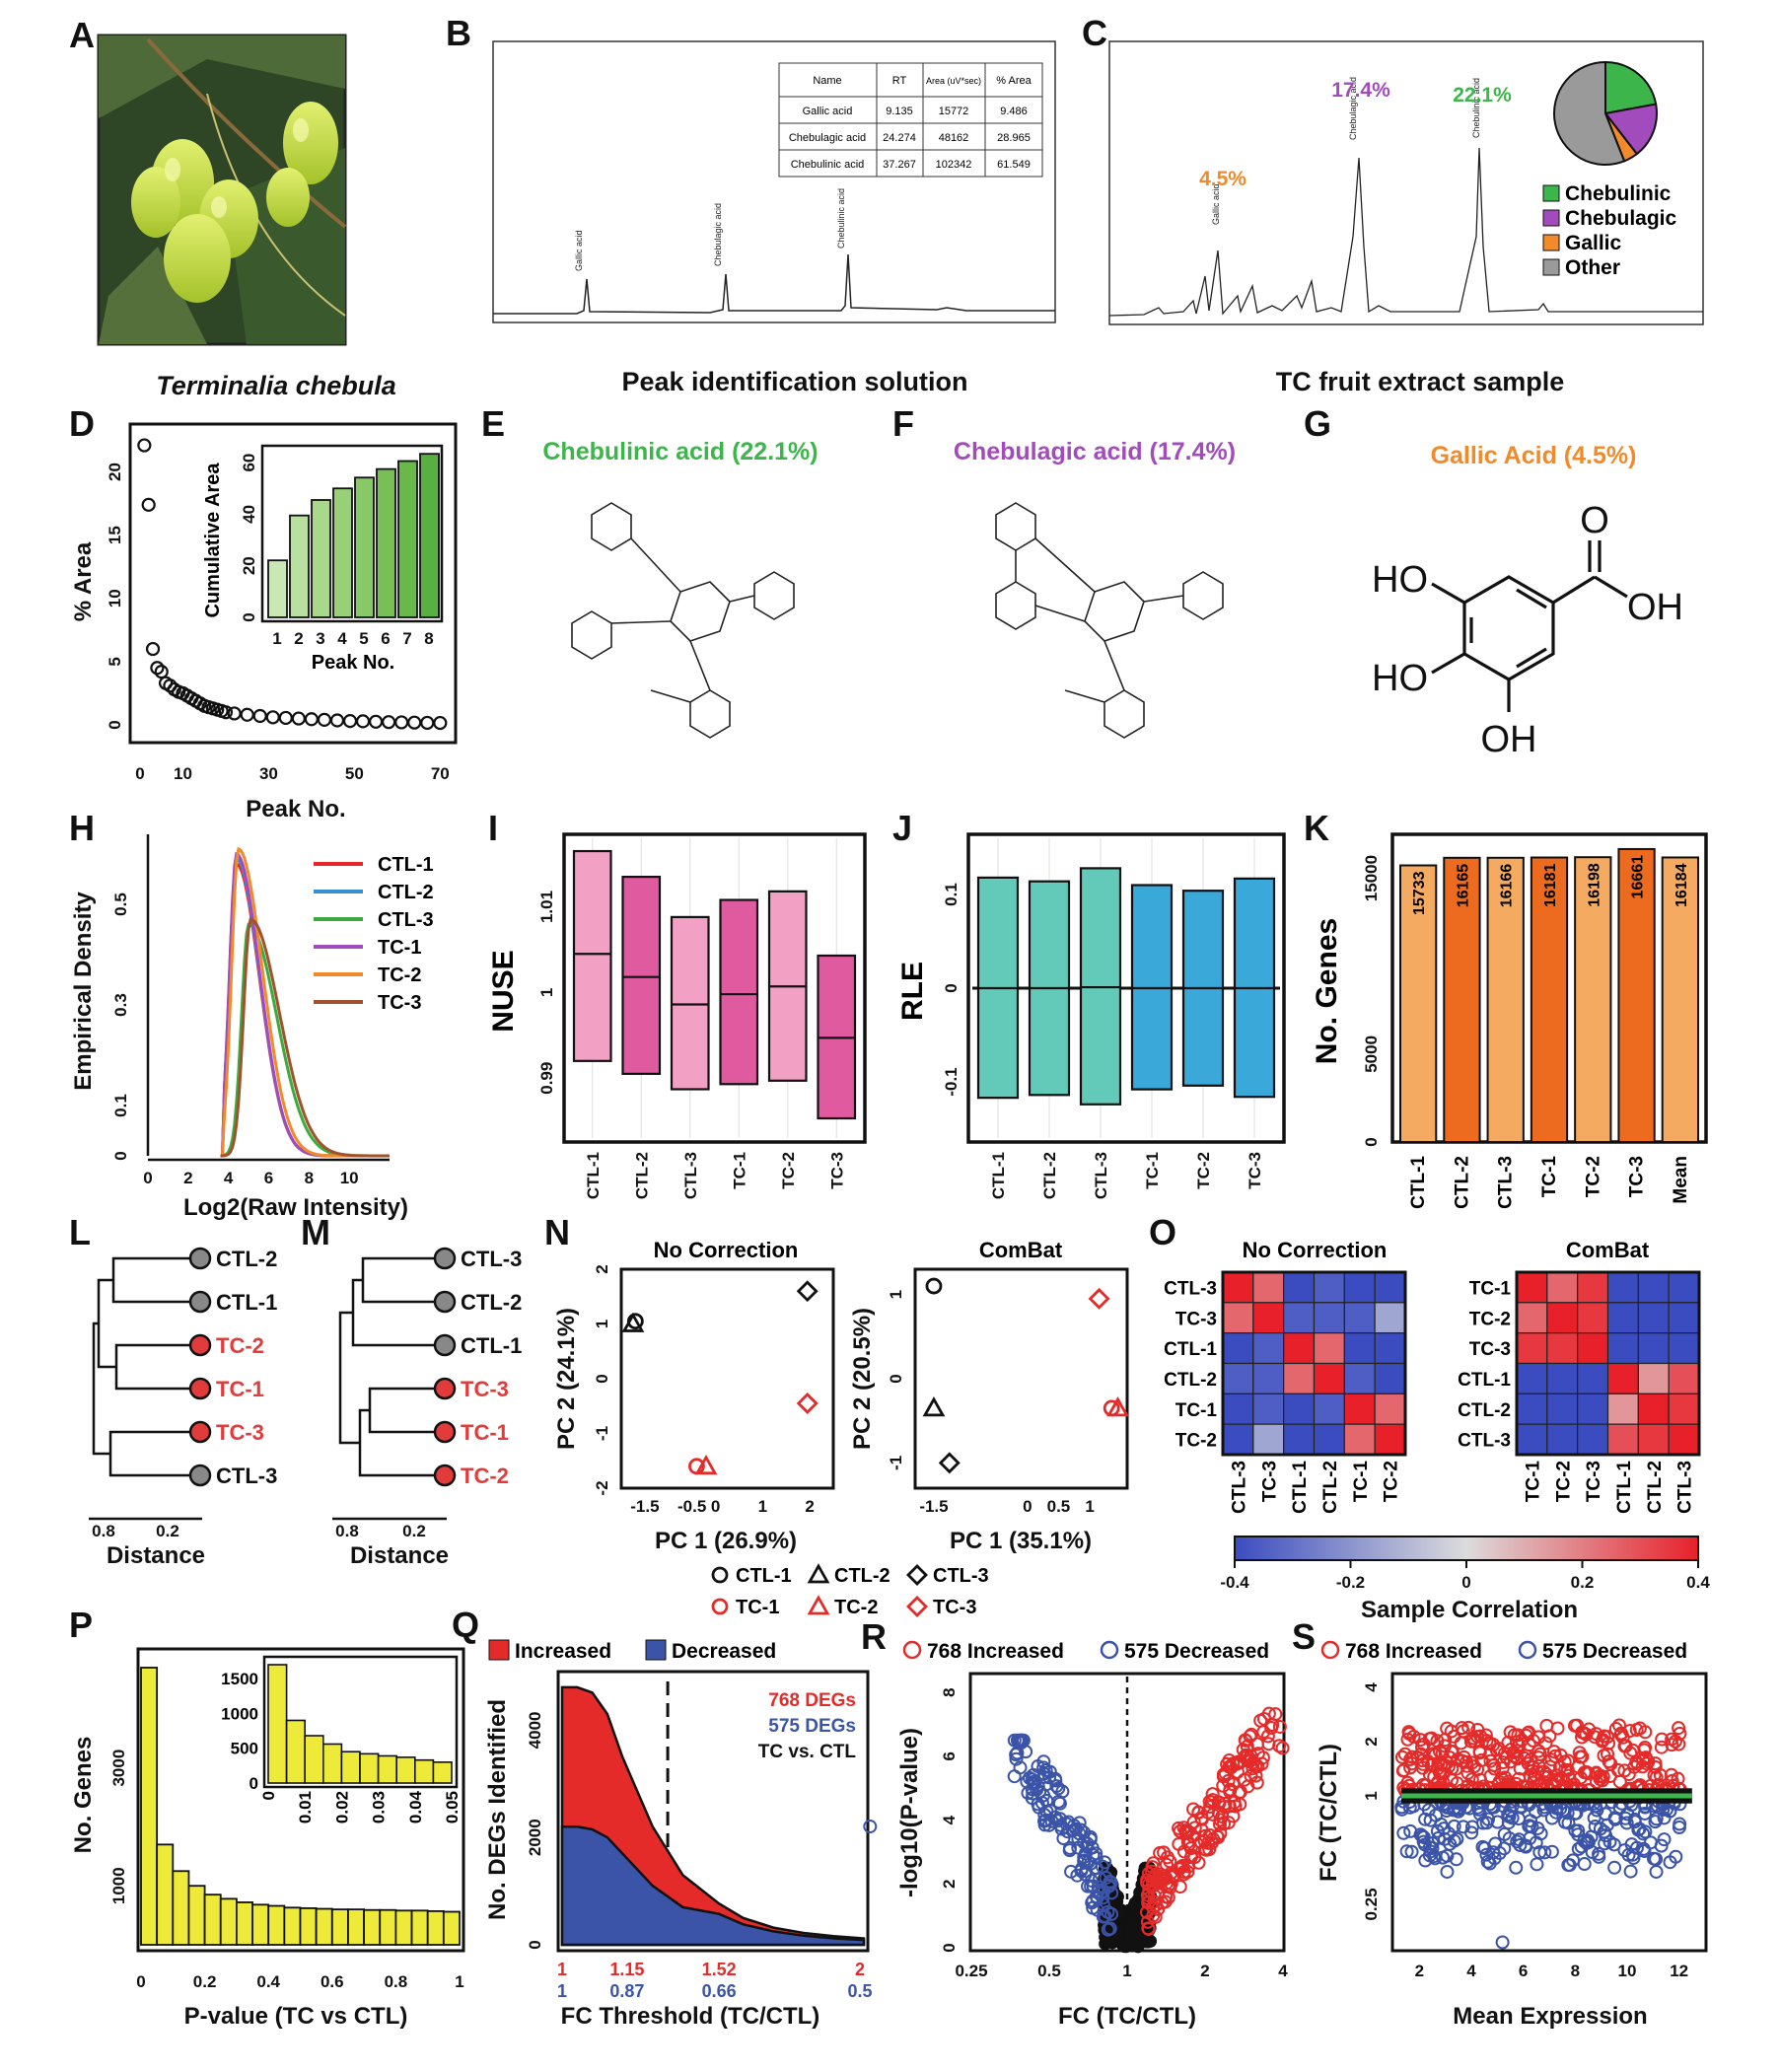  What do you see at coordinates (1419, 1971) in the screenshot?
I see `s-xtick: 2` at bounding box center [1419, 1971].